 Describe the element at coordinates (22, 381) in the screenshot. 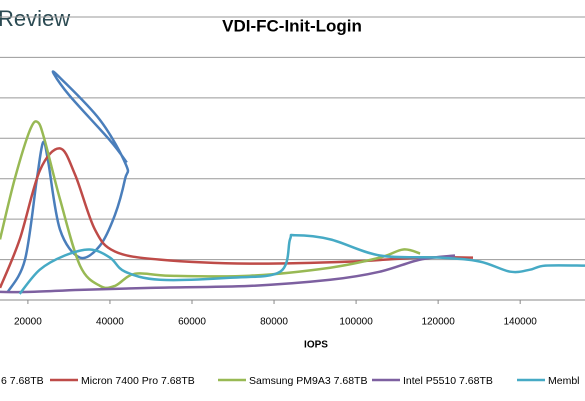

I see `legend-label: 6 7.68TB` at that location.